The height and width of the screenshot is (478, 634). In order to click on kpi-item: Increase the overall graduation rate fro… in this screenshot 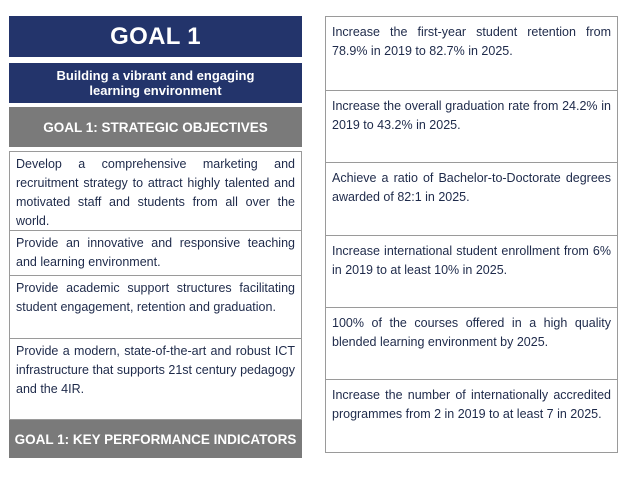, I will do `click(471, 127)`.